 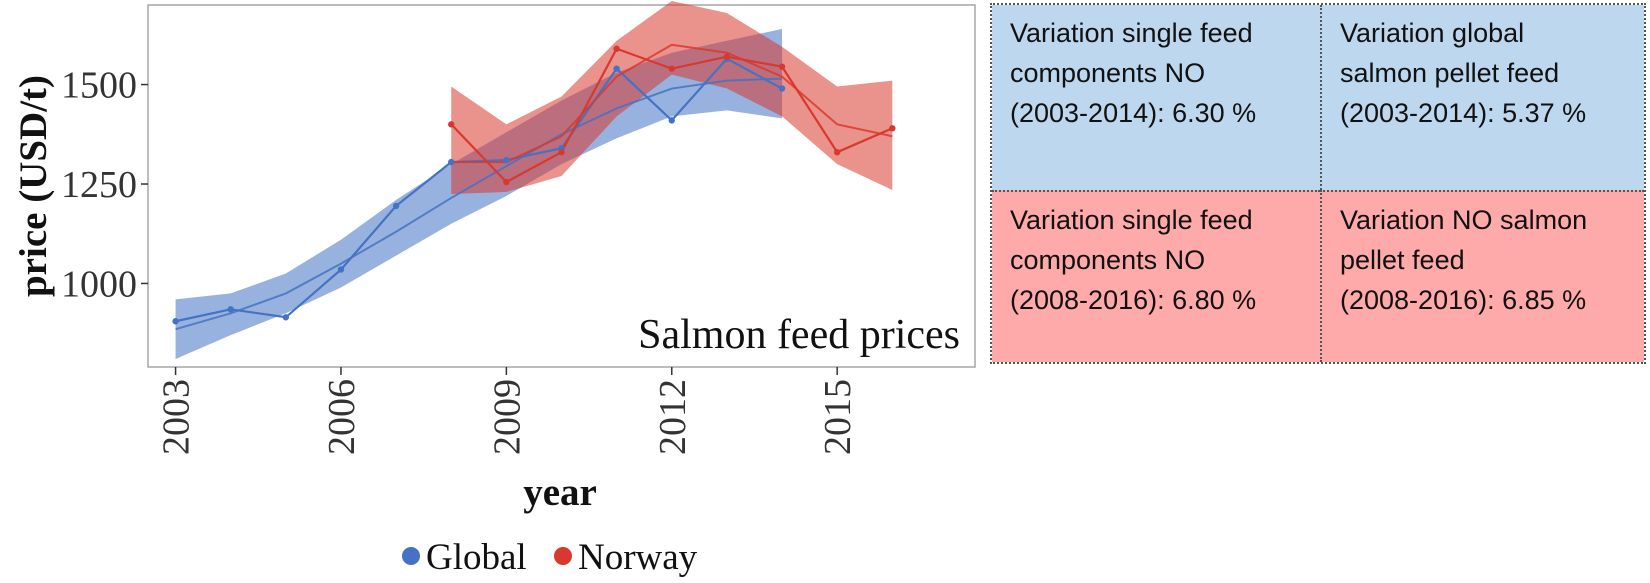 I want to click on x-tick-label: 2003, so click(x=177, y=417).